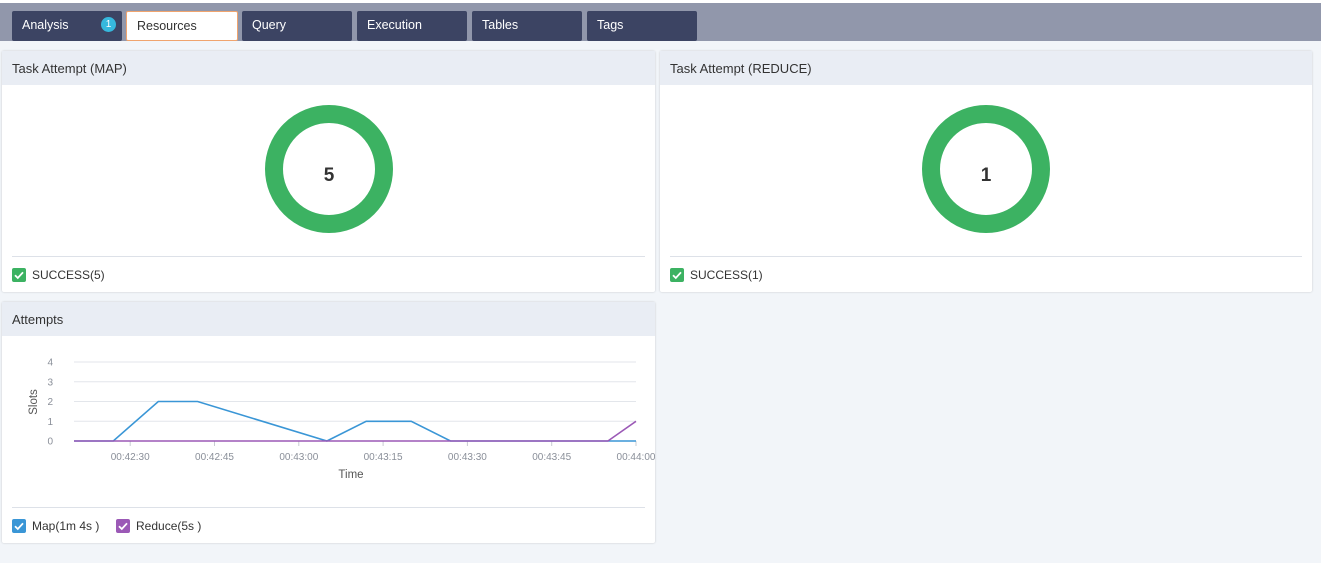  I want to click on tab-query: Query, so click(297, 26).